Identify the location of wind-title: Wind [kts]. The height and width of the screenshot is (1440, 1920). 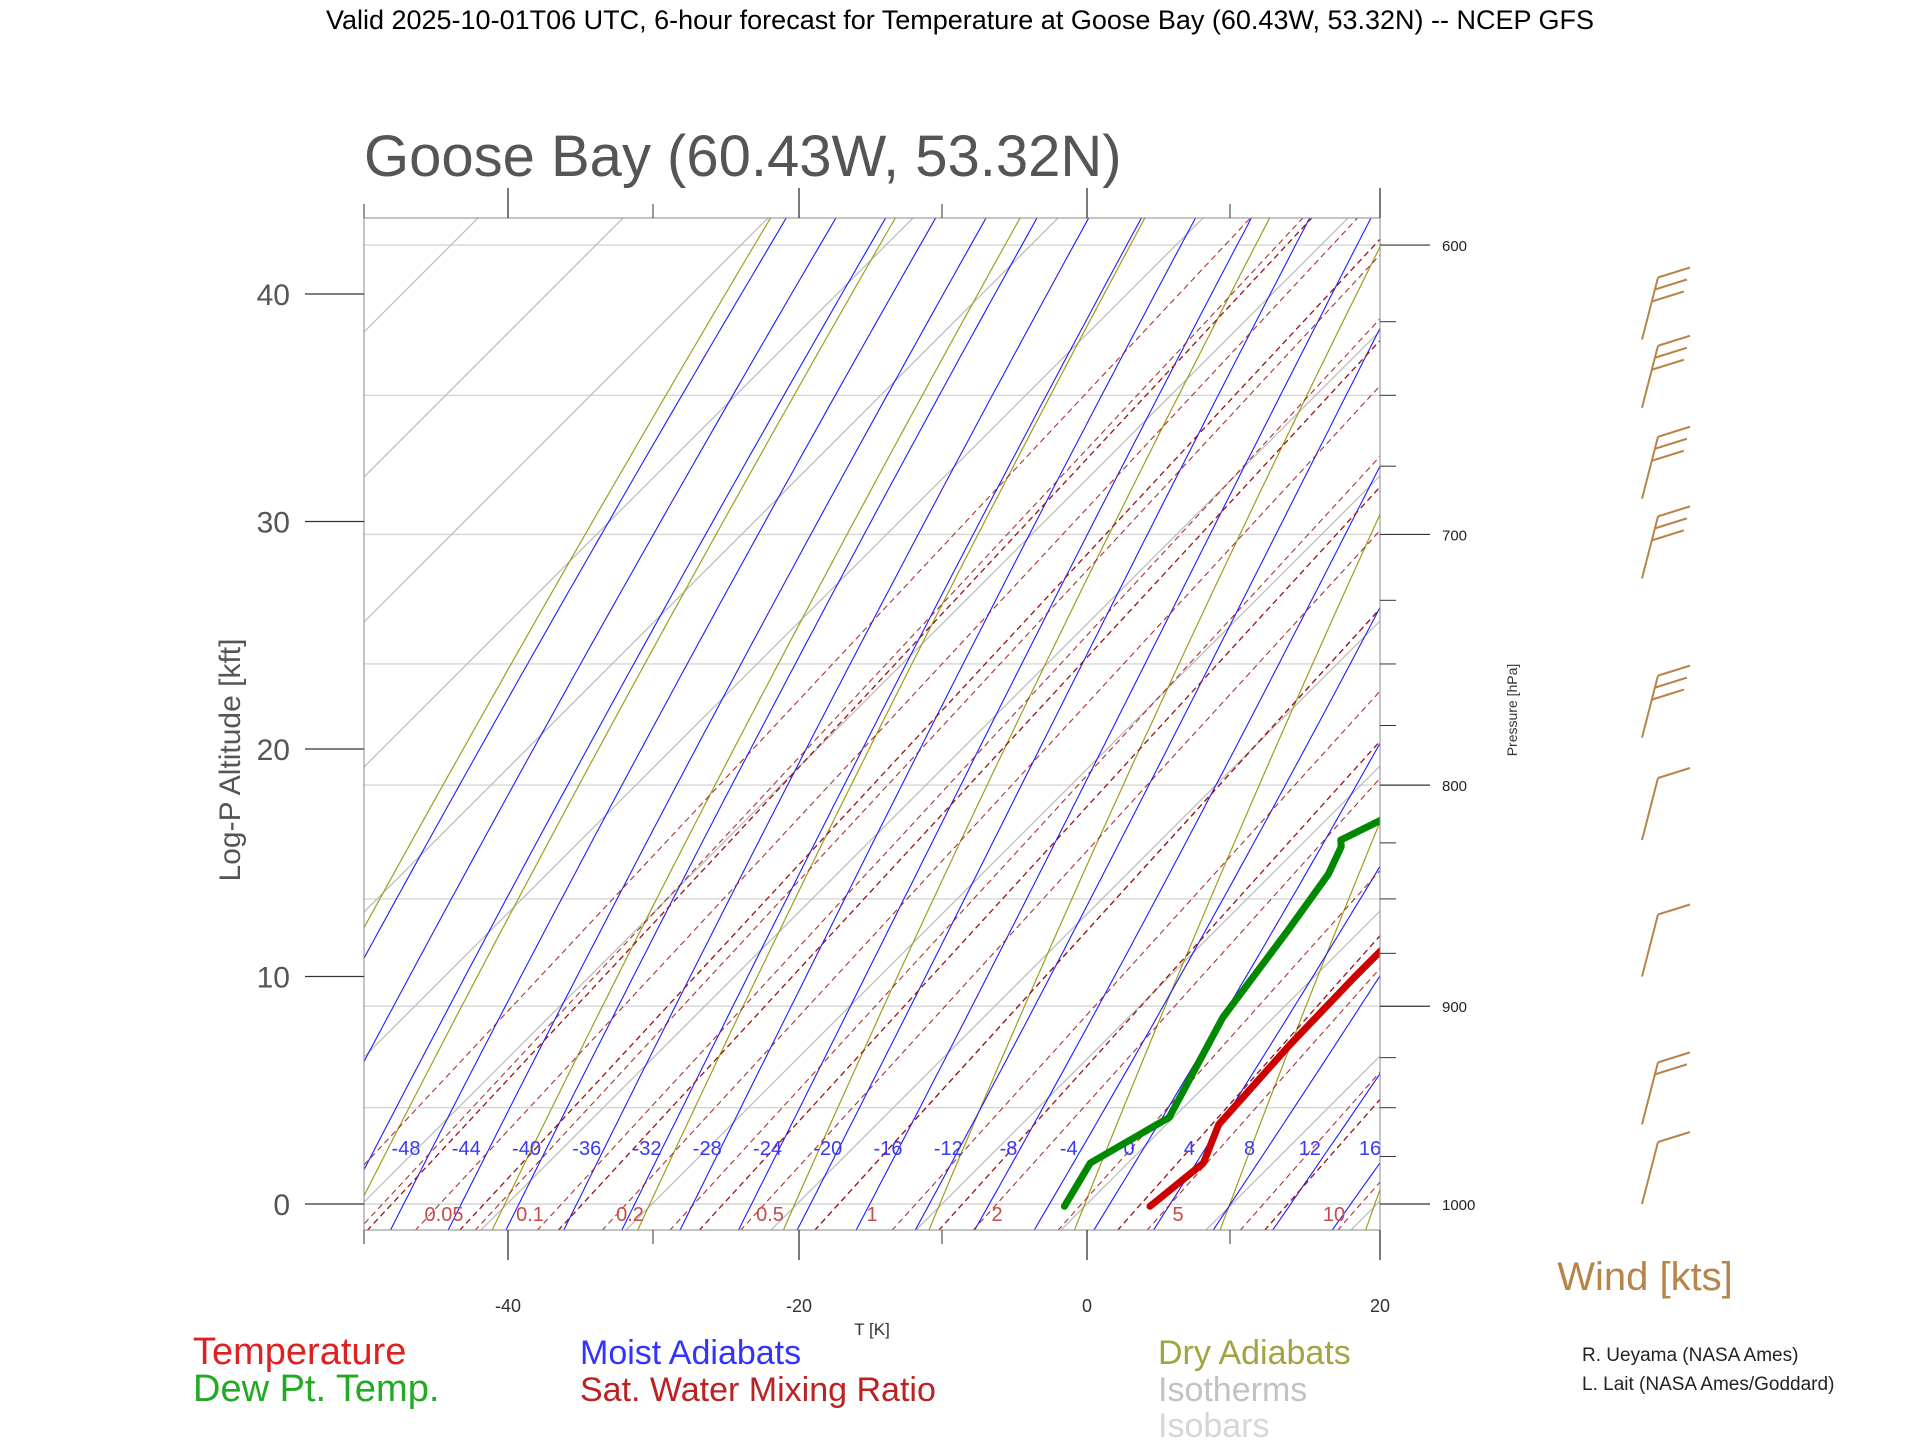
(1645, 1277).